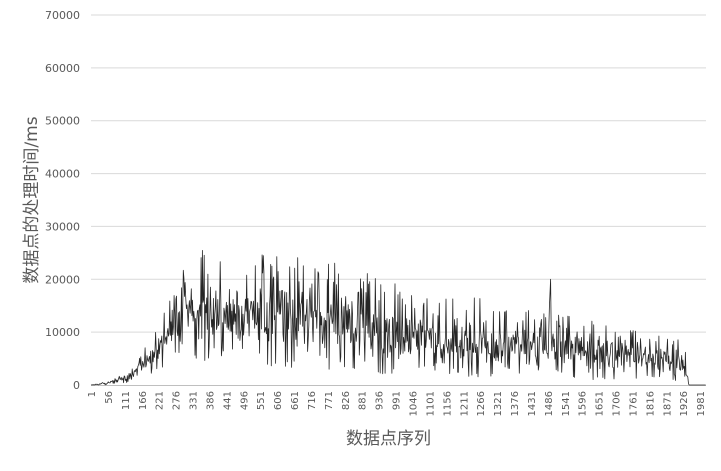 Image resolution: width=721 pixels, height=471 pixels. What do you see at coordinates (62, 15) in the screenshot?
I see `y-tick-label: 70000` at bounding box center [62, 15].